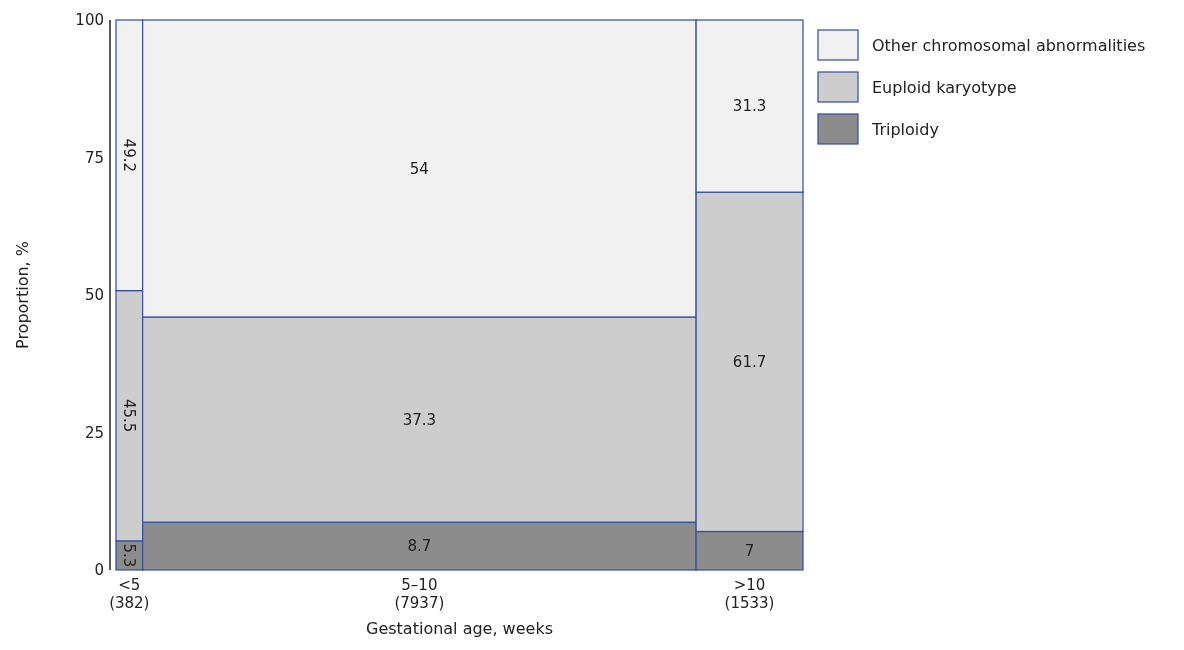  I want to click on legend-label: Triploidy, so click(905, 129).